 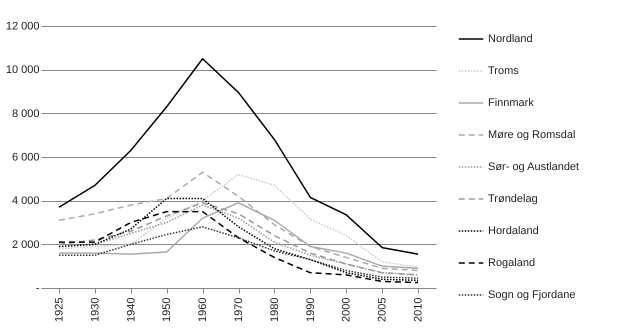 What do you see at coordinates (513, 231) in the screenshot?
I see `legend-label: Hordaland` at bounding box center [513, 231].